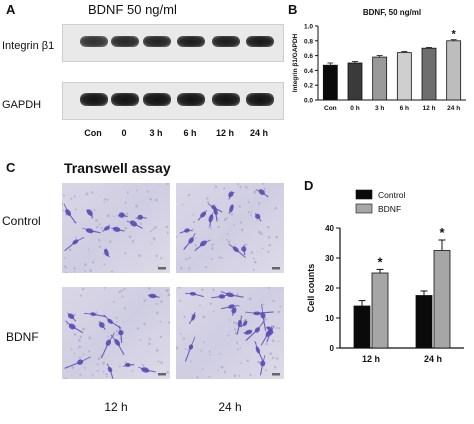  What do you see at coordinates (190, 133) in the screenshot?
I see `lane-label: 6 h` at bounding box center [190, 133].